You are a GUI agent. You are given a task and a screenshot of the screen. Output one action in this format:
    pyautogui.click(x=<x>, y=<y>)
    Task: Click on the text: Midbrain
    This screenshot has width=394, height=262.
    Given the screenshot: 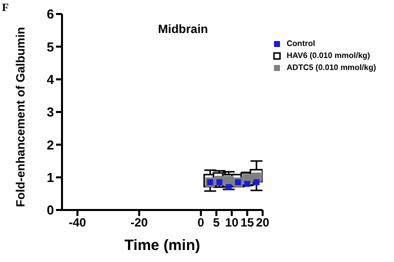 What is the action you would take?
    pyautogui.click(x=183, y=29)
    